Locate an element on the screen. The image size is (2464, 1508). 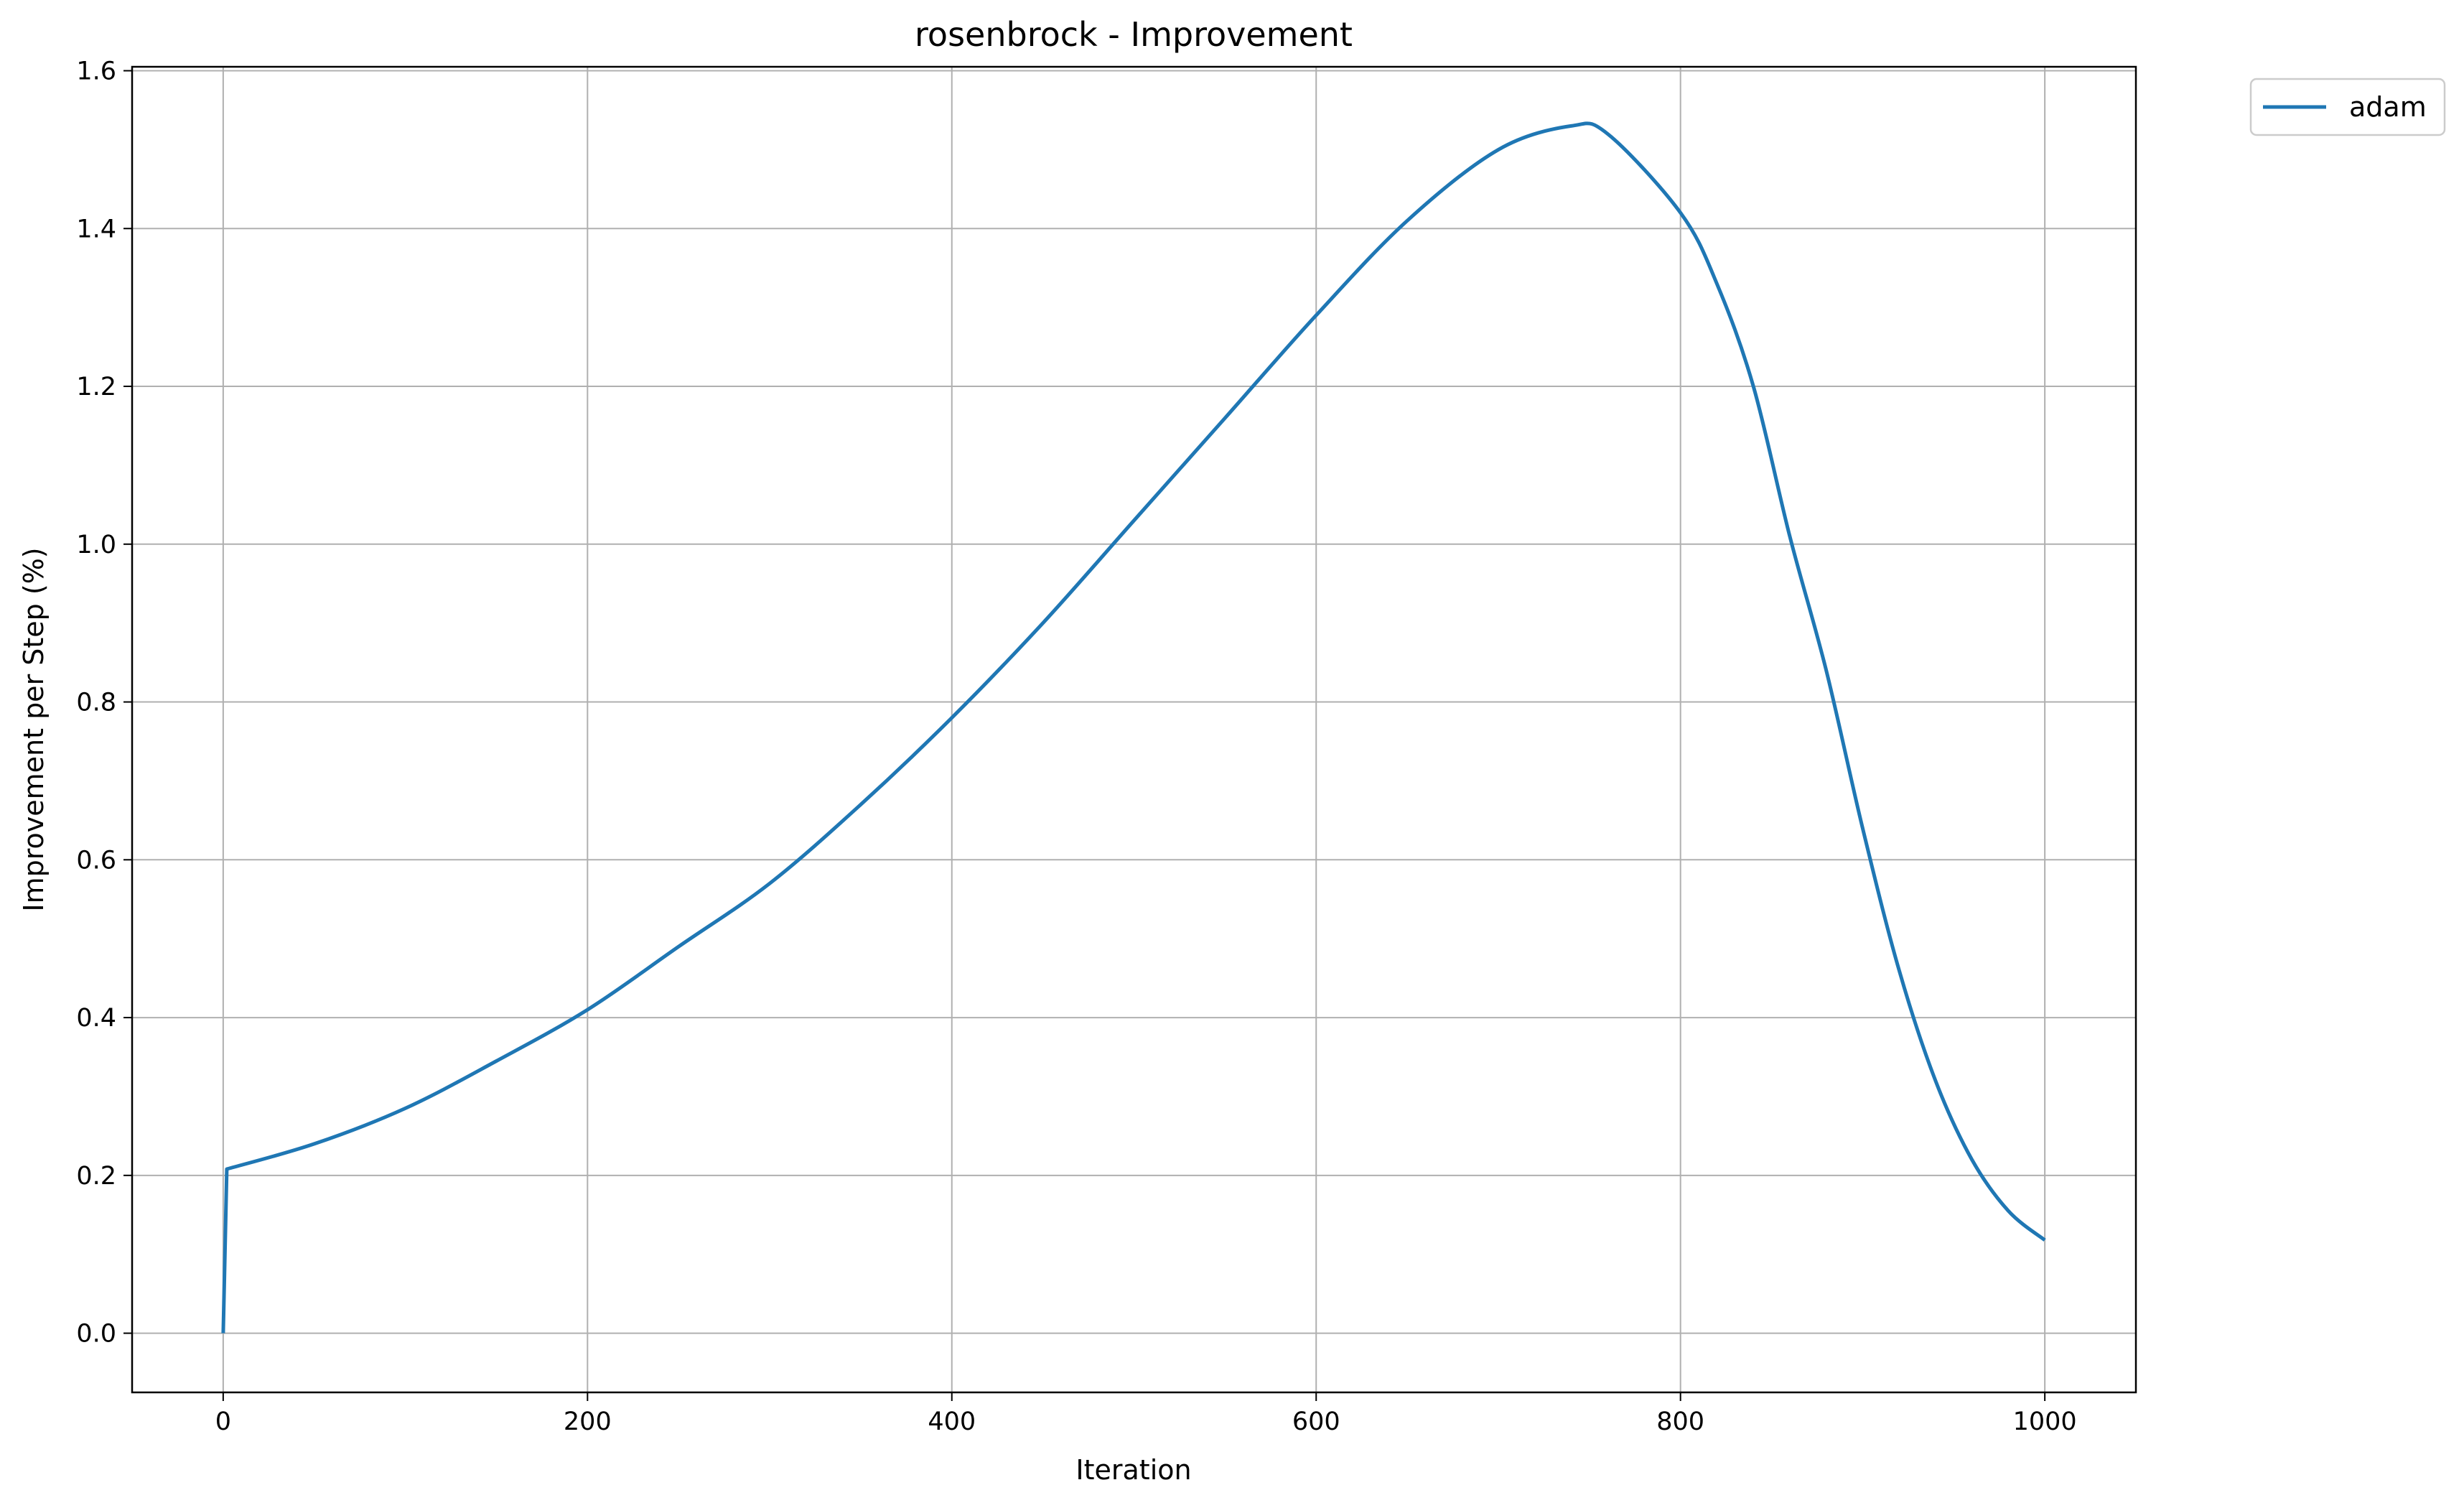
chart-title: rosenbrock - Improvement is located at coordinates (1134, 34).